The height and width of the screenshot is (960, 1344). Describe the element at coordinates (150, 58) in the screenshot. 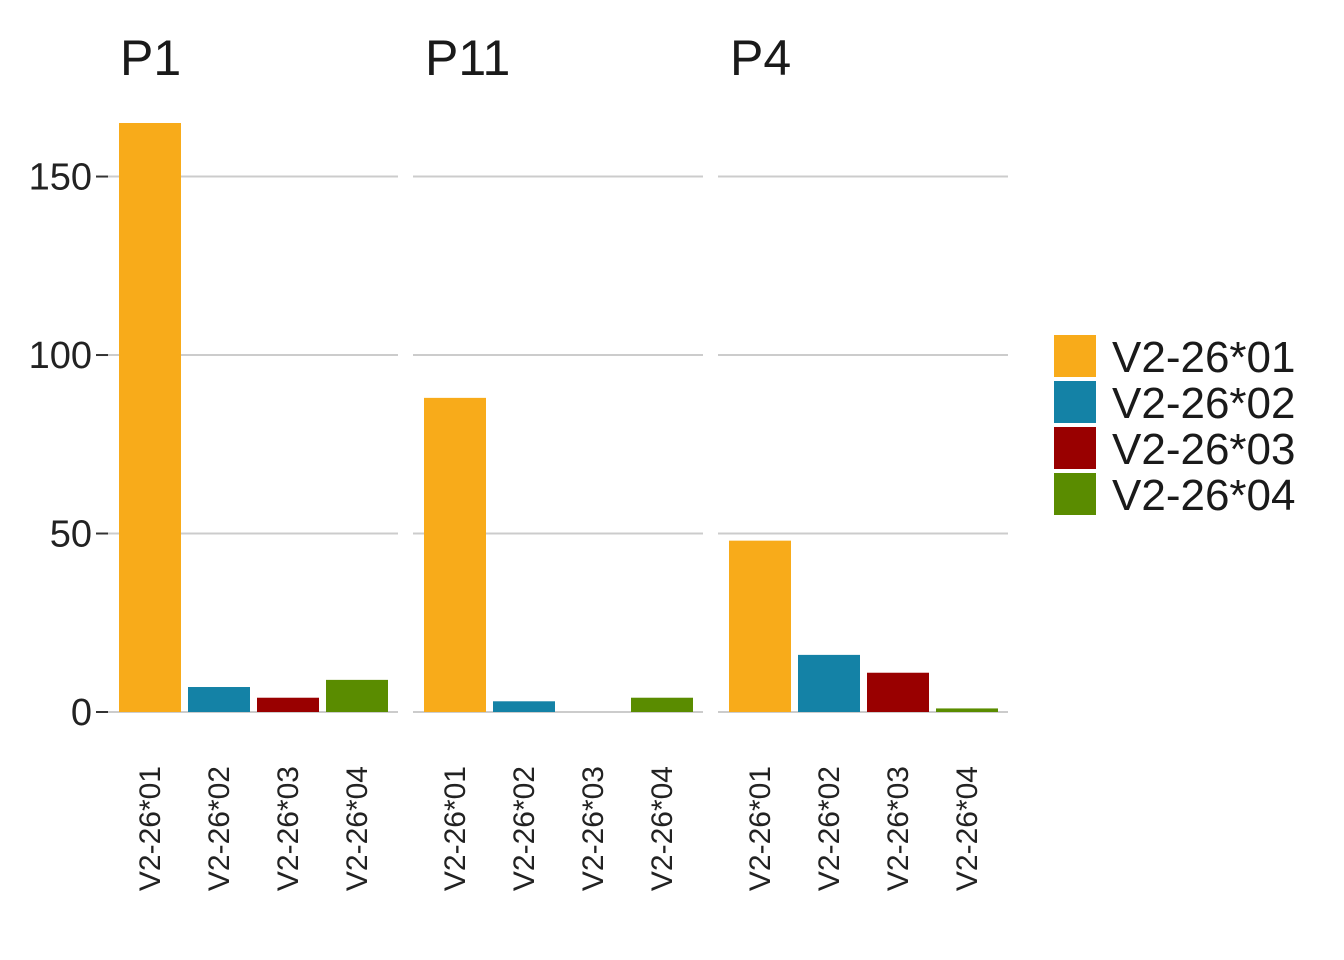

I see `panel-title: P1` at that location.